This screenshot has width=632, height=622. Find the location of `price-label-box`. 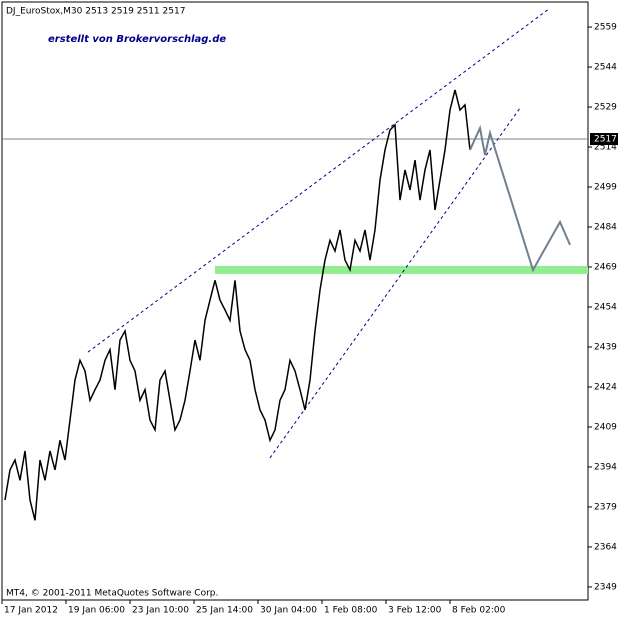

price-label-box is located at coordinates (604, 139).